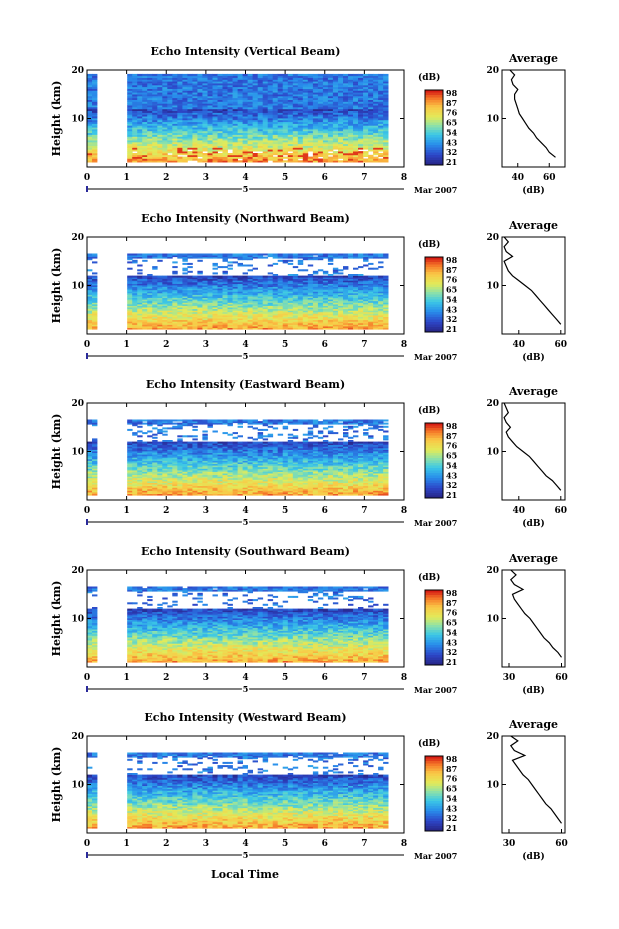  What do you see at coordinates (492, 287) in the screenshot?
I see `profile-y-tick-label: 10` at bounding box center [492, 287].